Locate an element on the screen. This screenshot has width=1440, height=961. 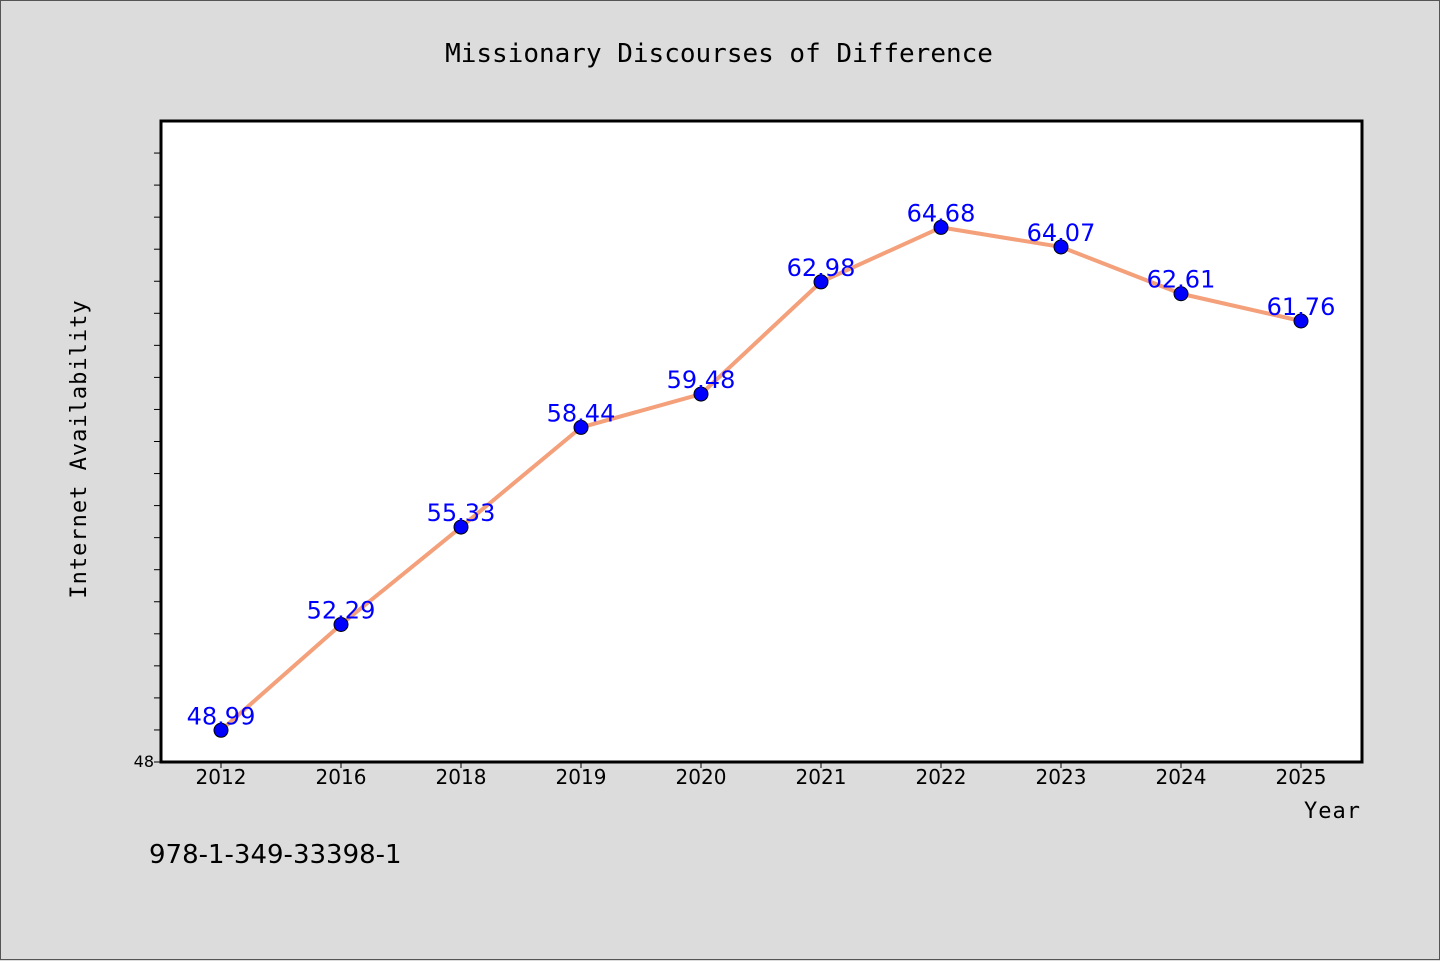
x-tick-label: 2019 is located at coordinates (581, 777).